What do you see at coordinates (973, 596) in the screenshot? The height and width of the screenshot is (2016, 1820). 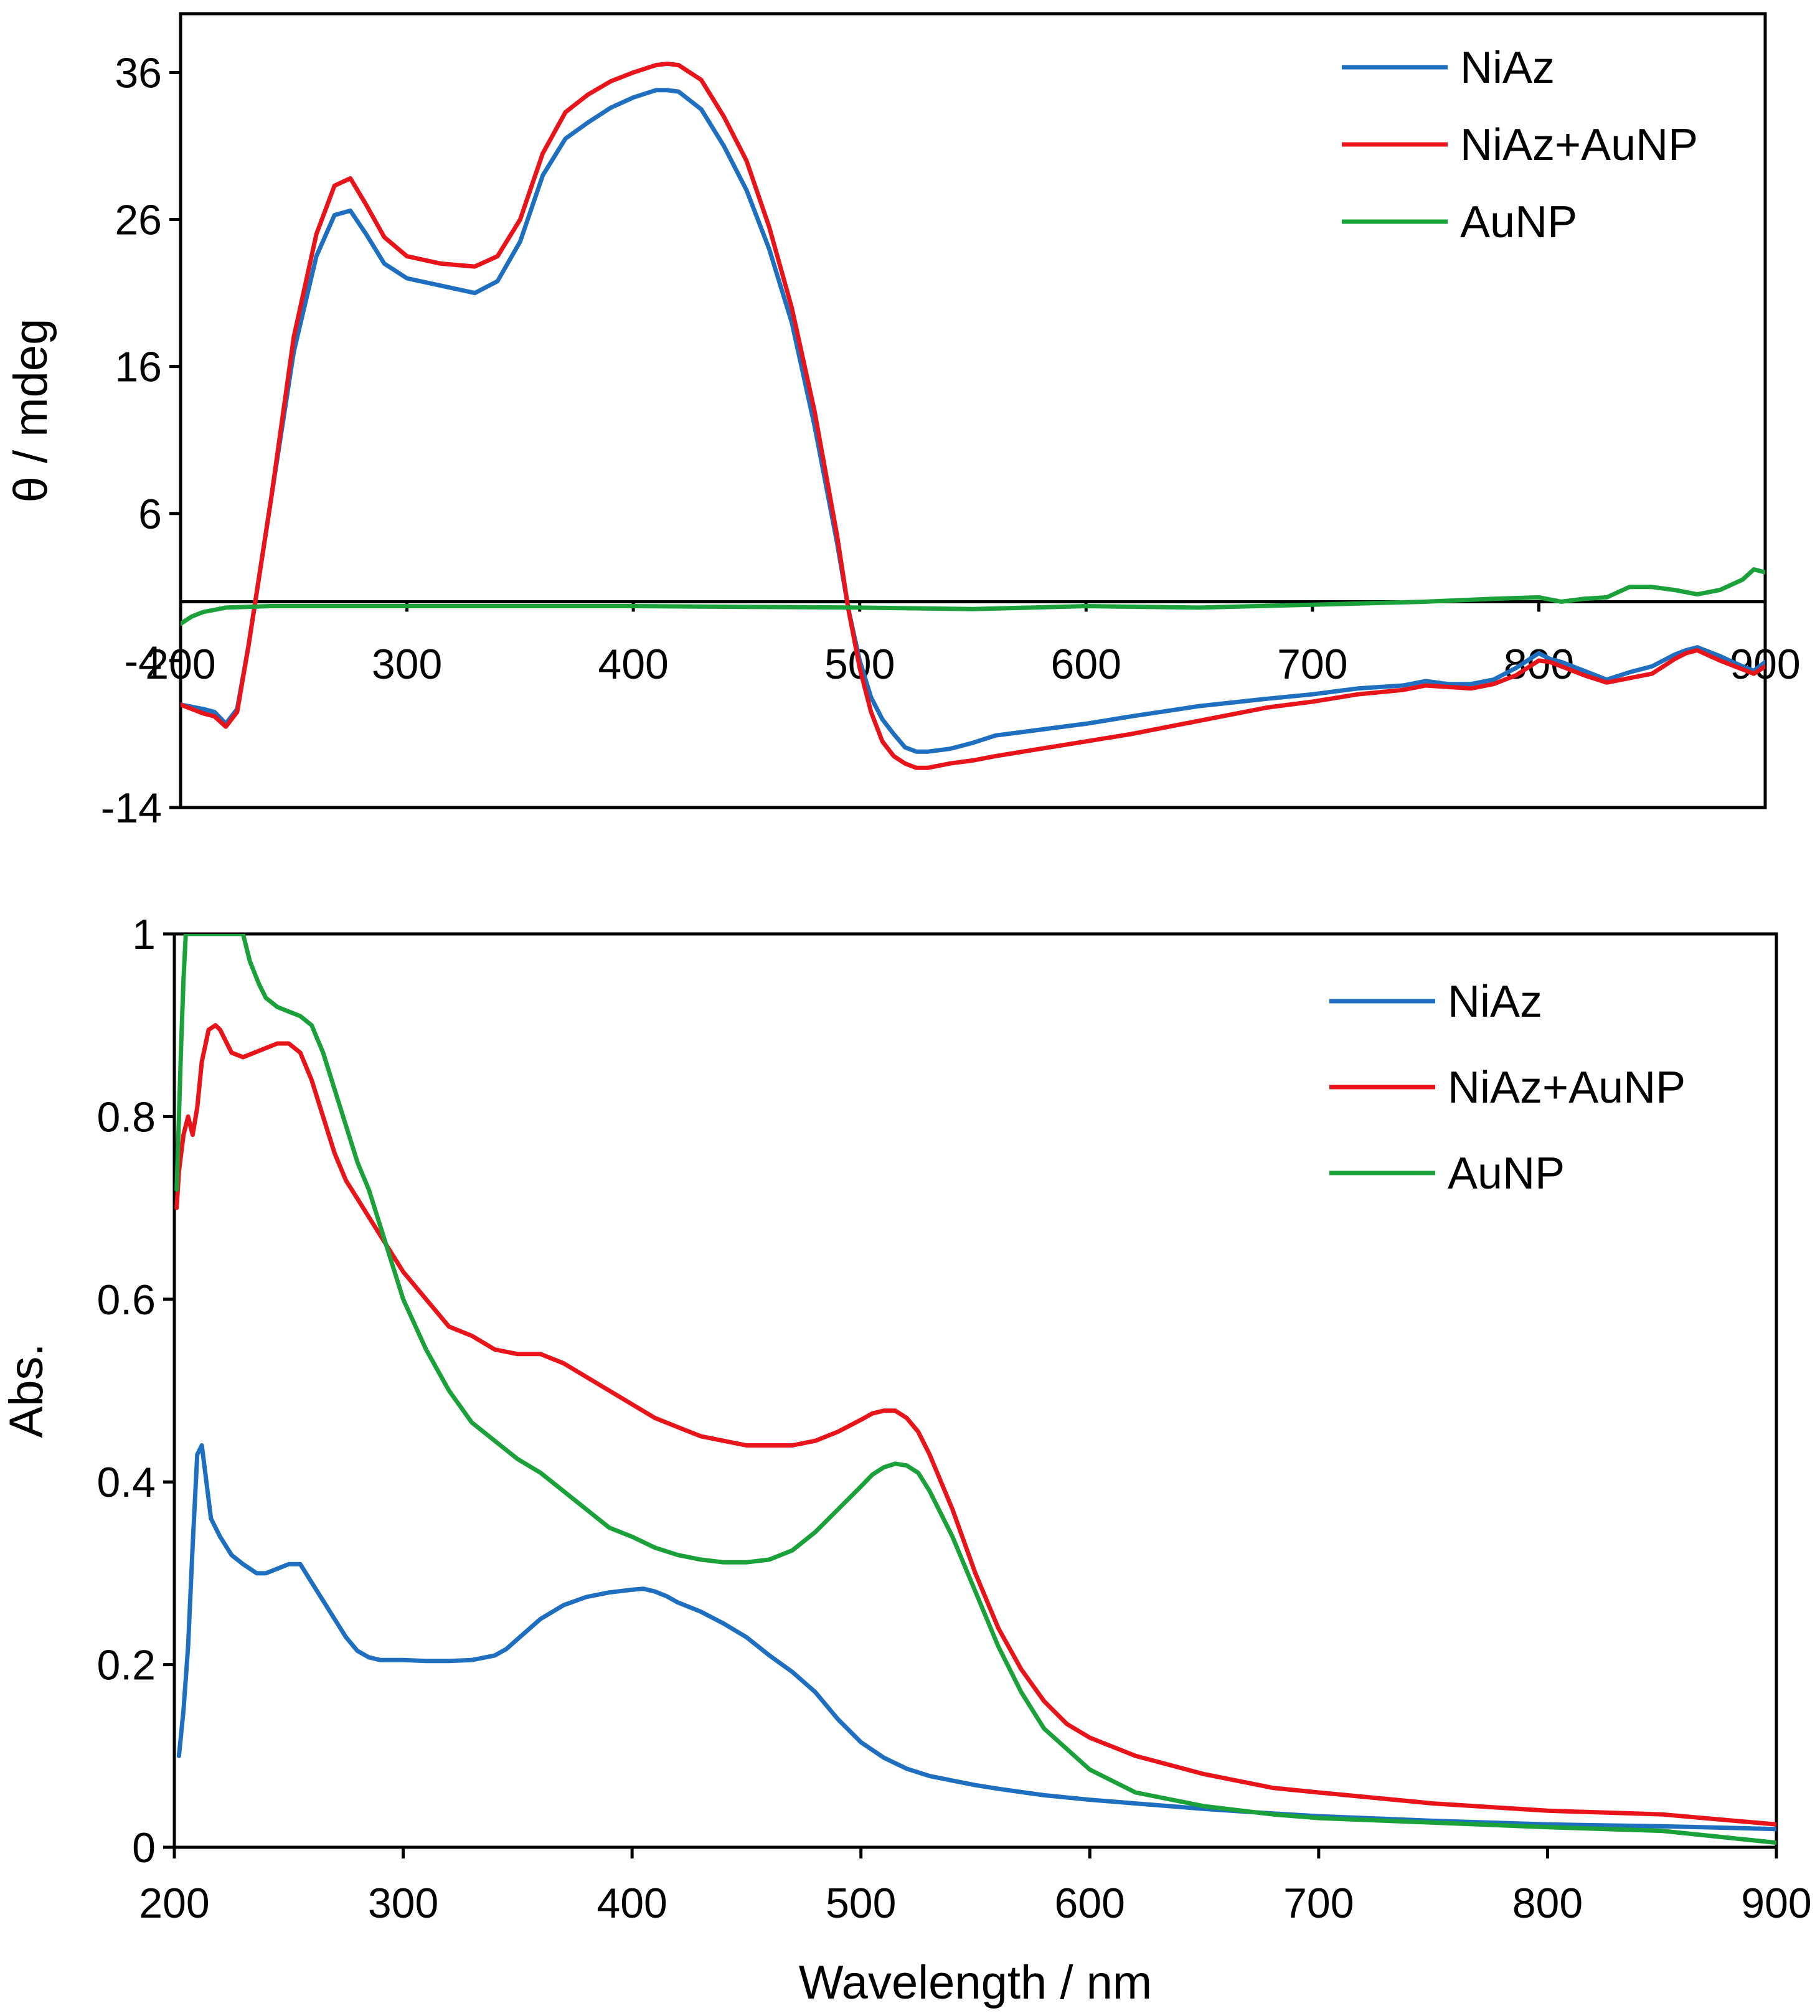 I see `series-line-aunp` at bounding box center [973, 596].